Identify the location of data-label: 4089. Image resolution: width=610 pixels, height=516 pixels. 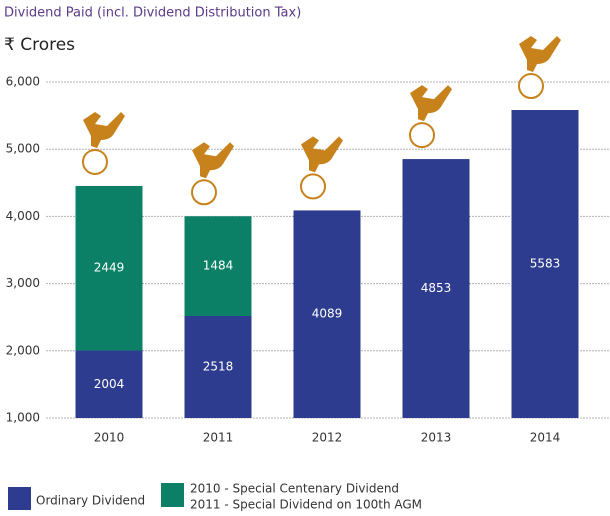
(327, 314).